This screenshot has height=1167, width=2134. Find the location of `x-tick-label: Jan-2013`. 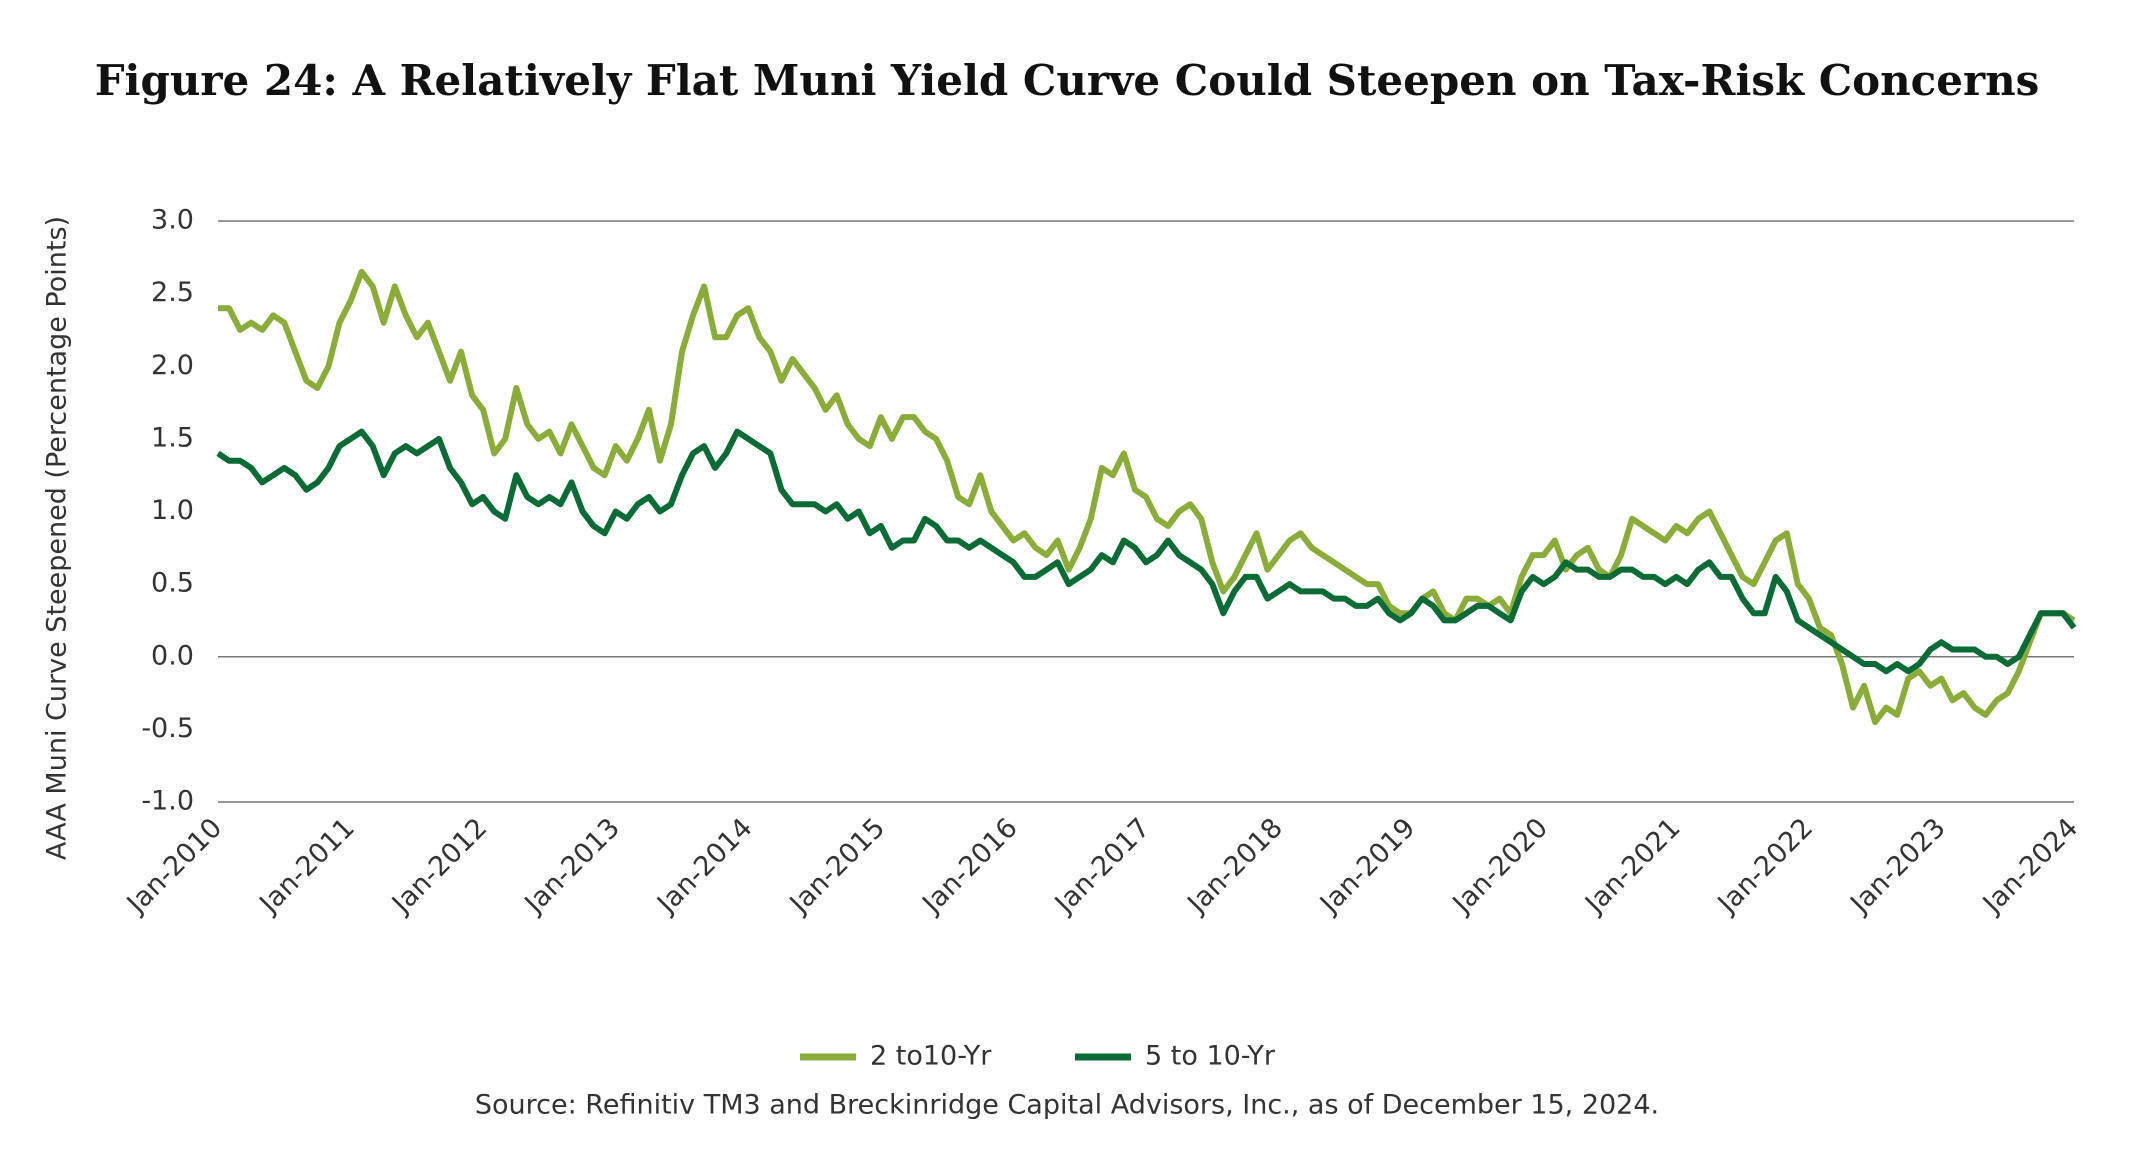

x-tick-label: Jan-2013 is located at coordinates (572, 866).